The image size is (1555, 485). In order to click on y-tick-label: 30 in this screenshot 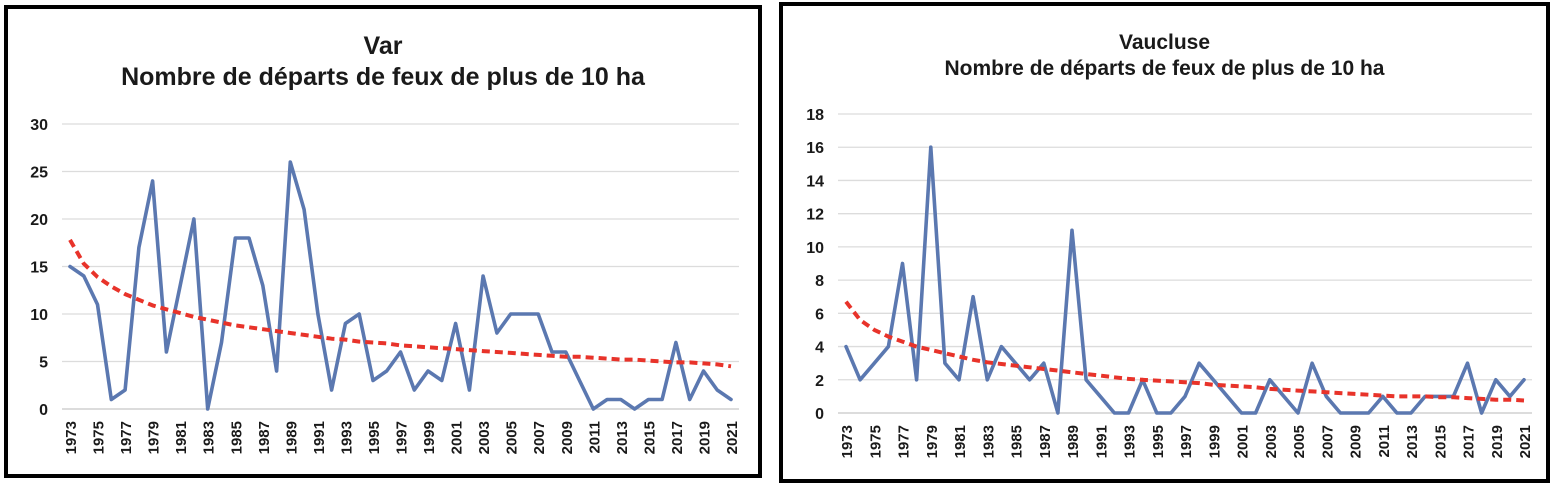, I will do `click(39, 125)`.